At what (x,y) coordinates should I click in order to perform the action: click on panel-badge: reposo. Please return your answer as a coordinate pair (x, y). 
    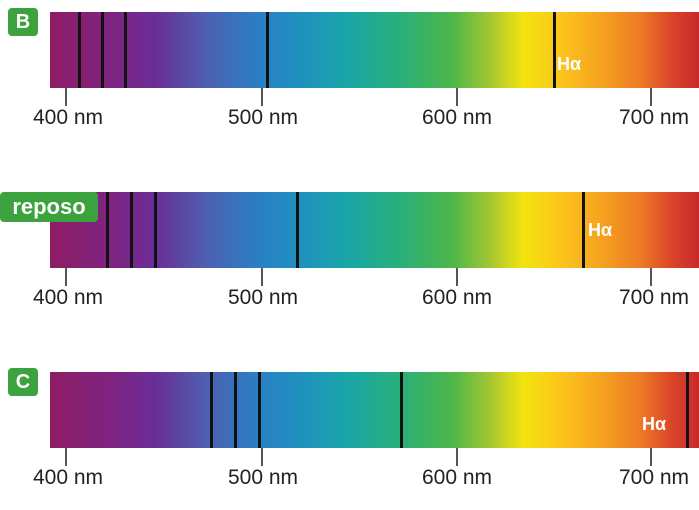
    Looking at the image, I should click on (49, 207).